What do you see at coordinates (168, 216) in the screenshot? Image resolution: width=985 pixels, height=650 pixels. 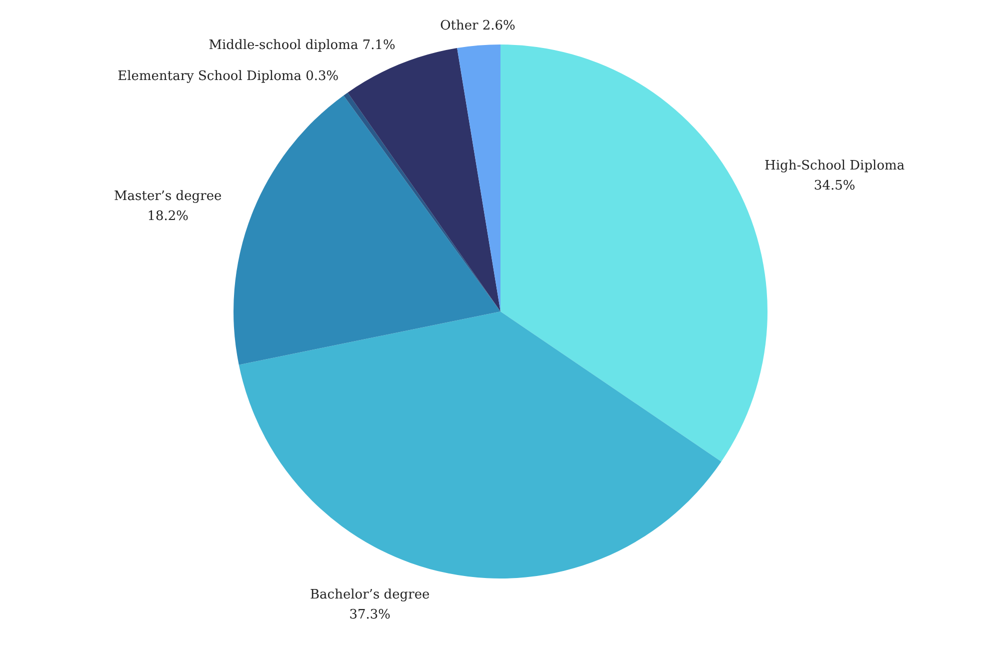 I see `data-label: 18.2%` at bounding box center [168, 216].